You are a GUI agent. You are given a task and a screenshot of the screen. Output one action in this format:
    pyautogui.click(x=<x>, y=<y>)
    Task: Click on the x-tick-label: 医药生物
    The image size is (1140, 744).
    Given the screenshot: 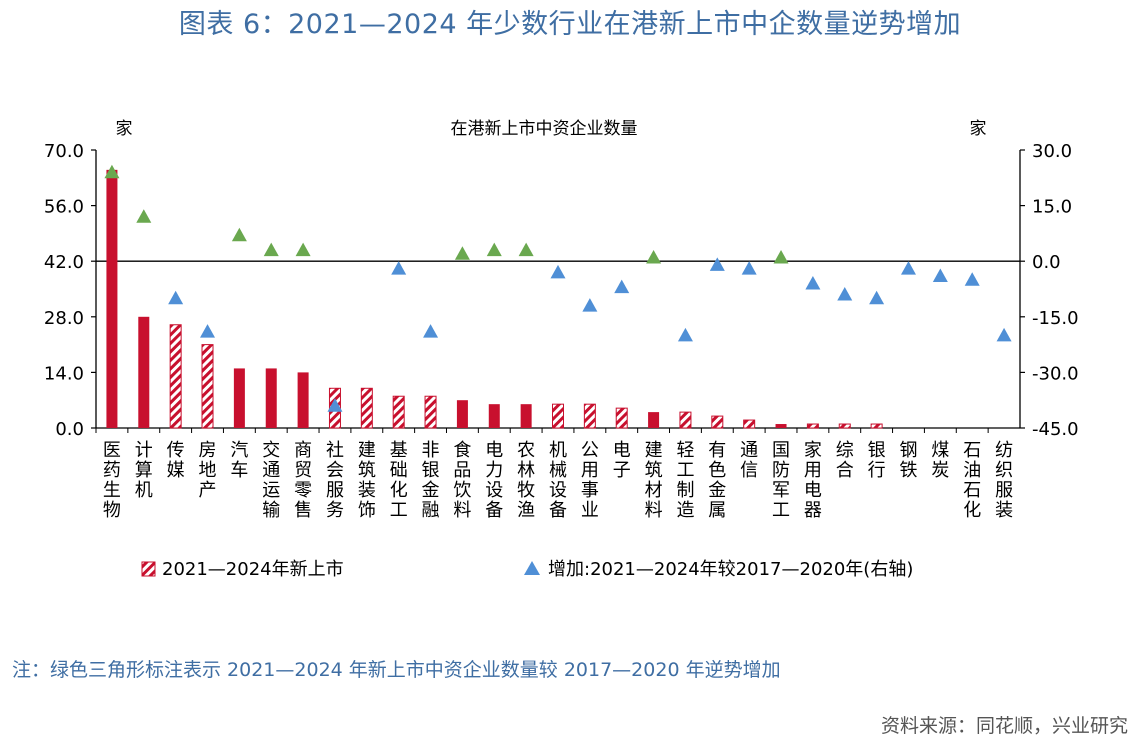 What is the action you would take?
    pyautogui.click(x=112, y=480)
    